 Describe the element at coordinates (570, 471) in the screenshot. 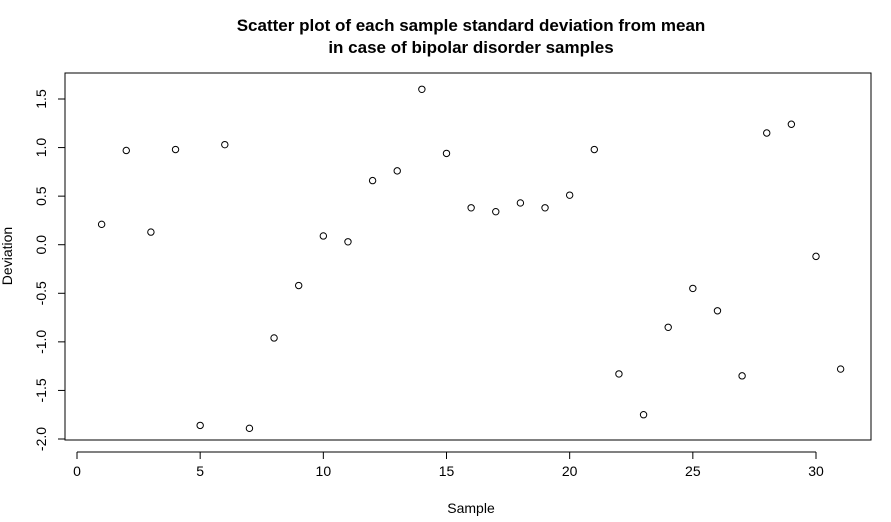

I see `x-tick-label: 20` at that location.